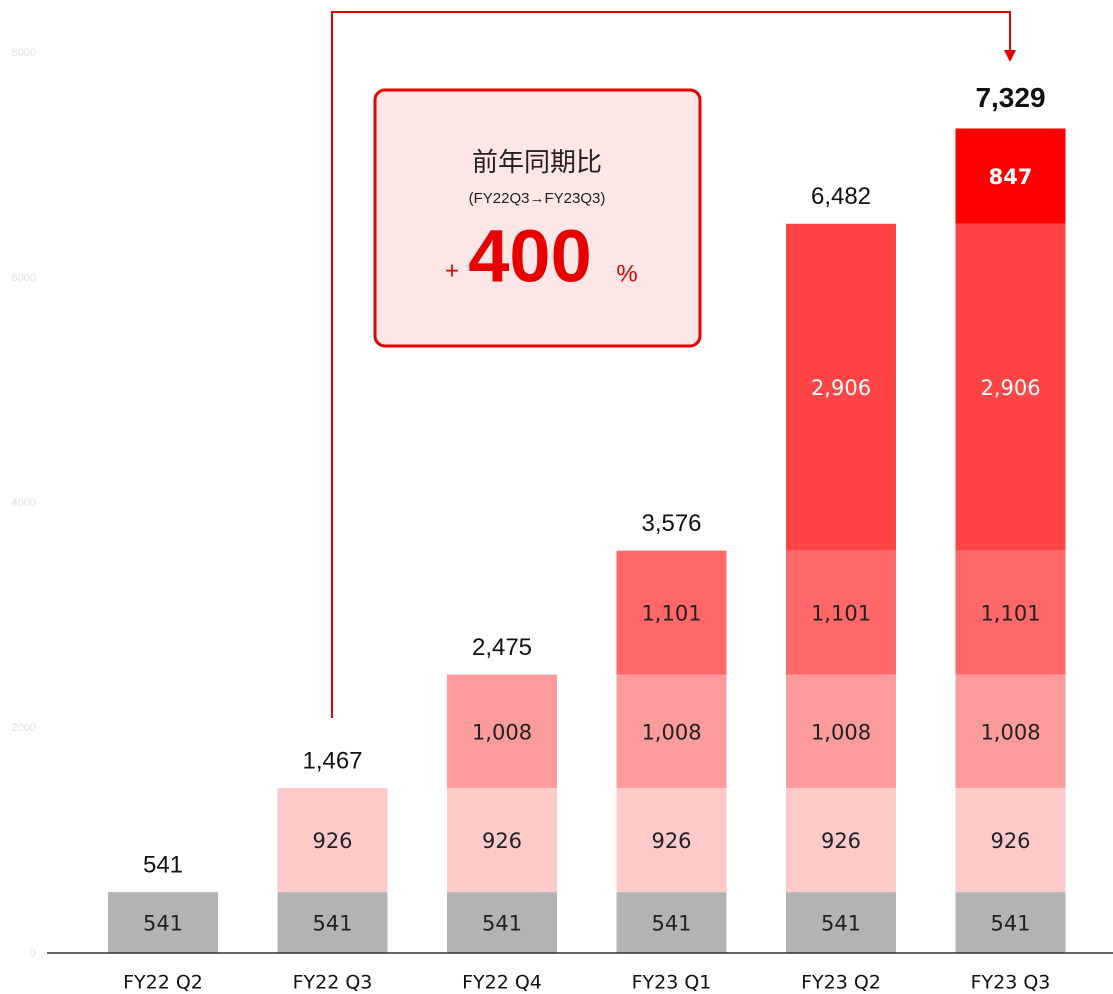 Image resolution: width=1113 pixels, height=994 pixels. I want to click on x-tick-label: FY22 Q3, so click(333, 983).